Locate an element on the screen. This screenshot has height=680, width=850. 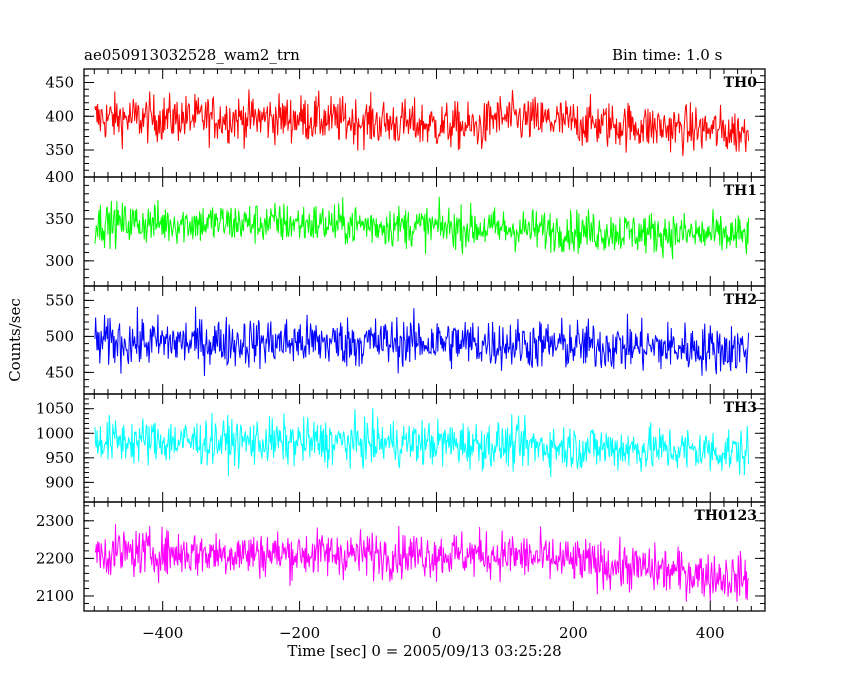
y-tick-label: 2300 is located at coordinates (55, 521).